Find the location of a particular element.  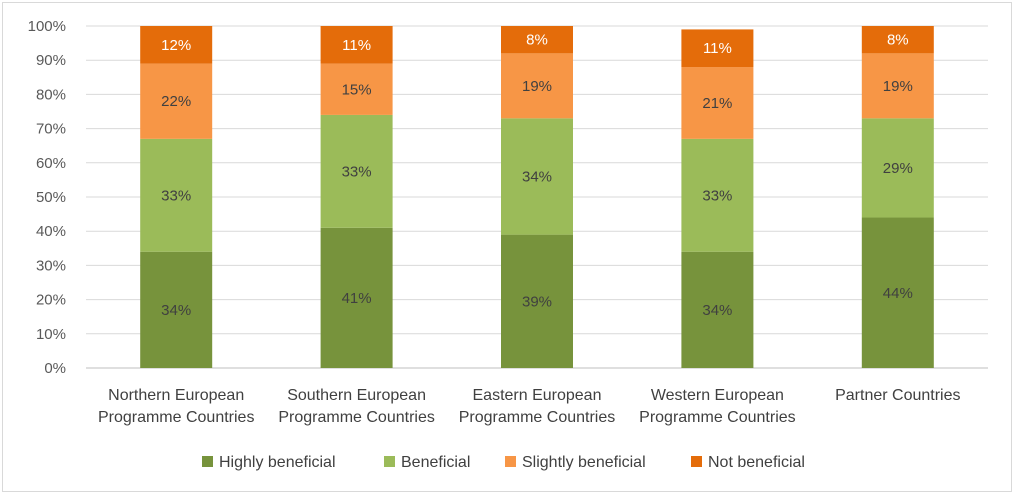

y-tick-label: 80% is located at coordinates (51, 94).